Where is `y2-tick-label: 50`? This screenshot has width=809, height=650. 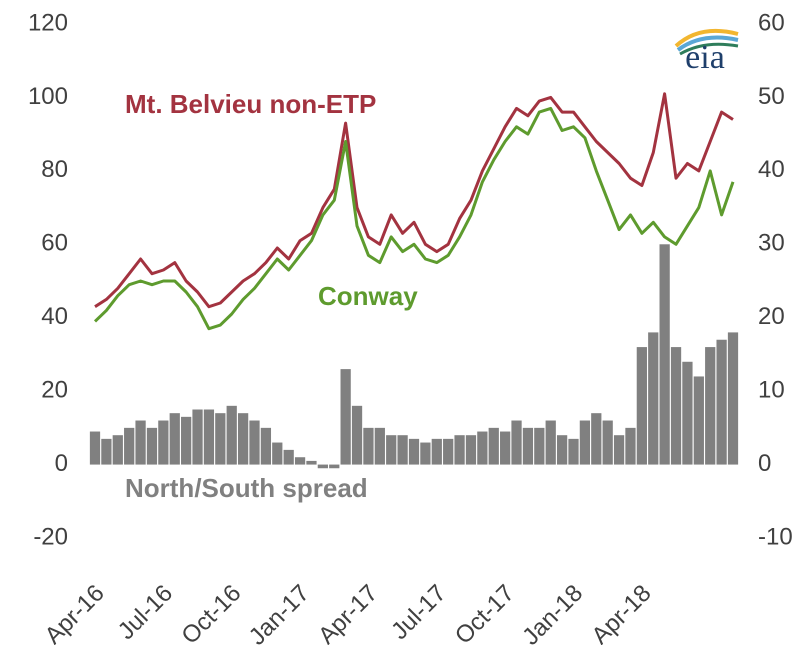 y2-tick-label: 50 is located at coordinates (771, 96).